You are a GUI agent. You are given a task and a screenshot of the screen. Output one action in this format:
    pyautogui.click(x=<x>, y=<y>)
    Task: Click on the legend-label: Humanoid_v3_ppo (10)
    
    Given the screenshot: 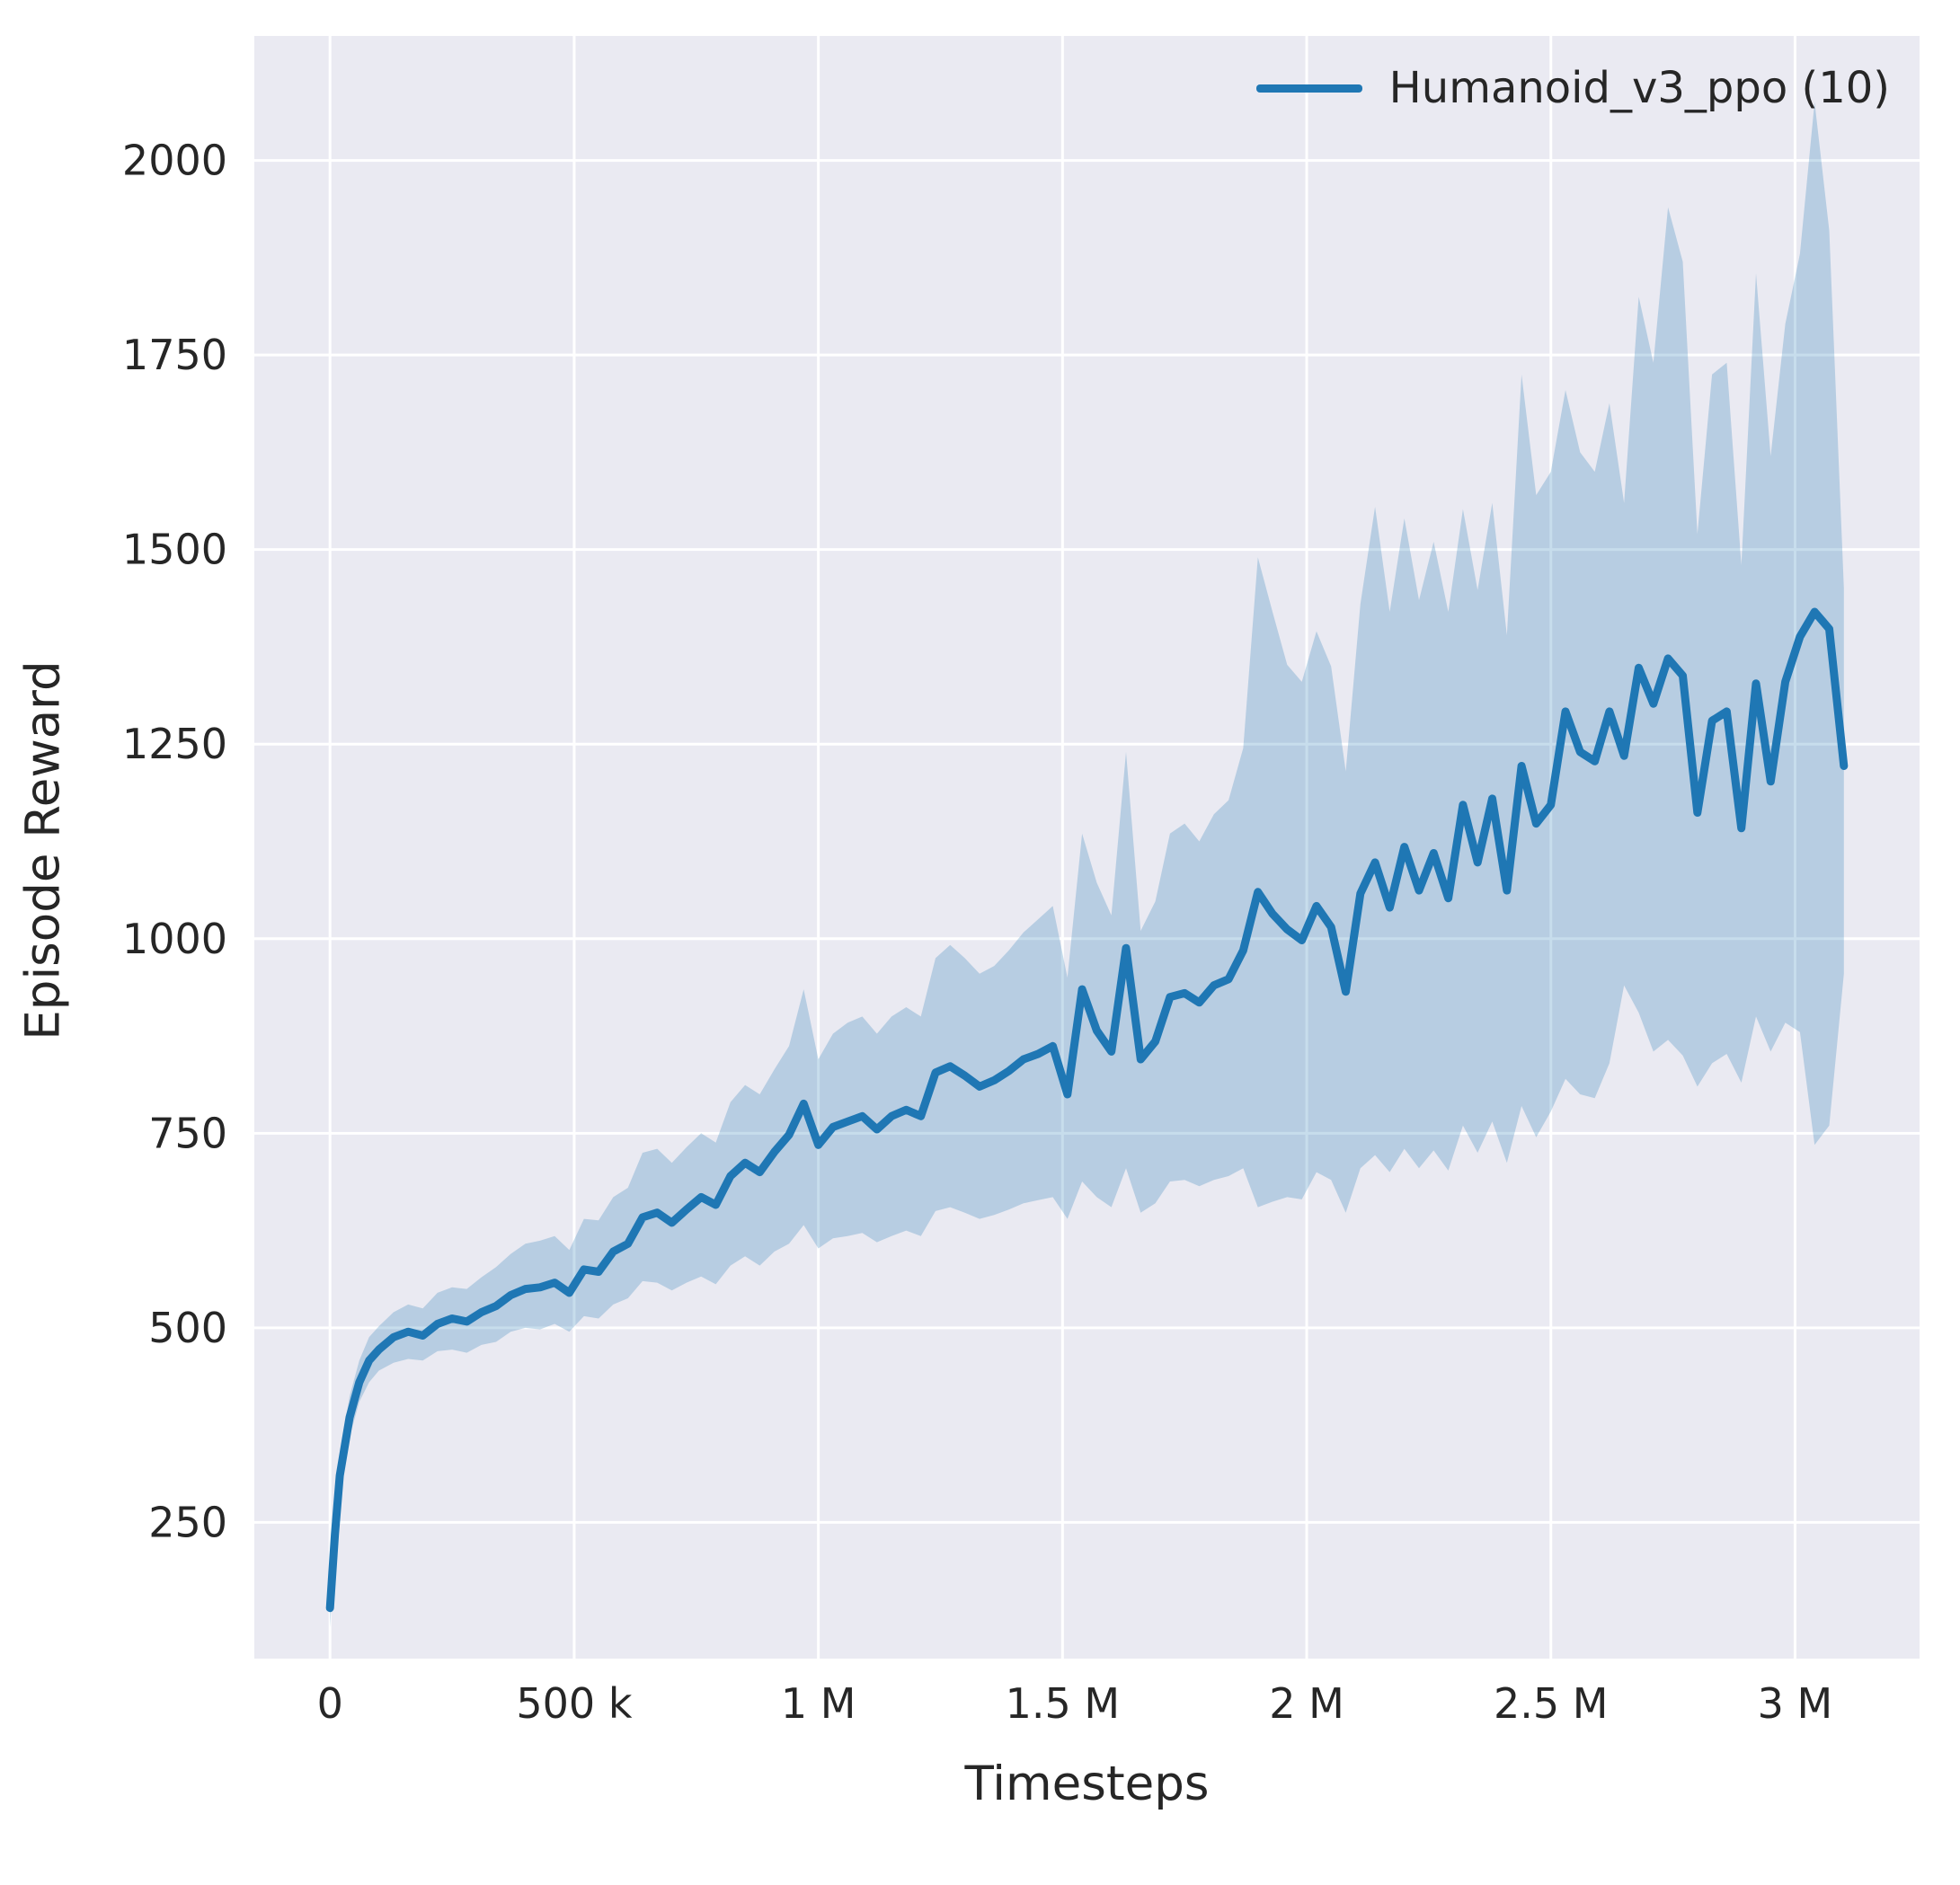 What is the action you would take?
    pyautogui.click(x=1639, y=88)
    